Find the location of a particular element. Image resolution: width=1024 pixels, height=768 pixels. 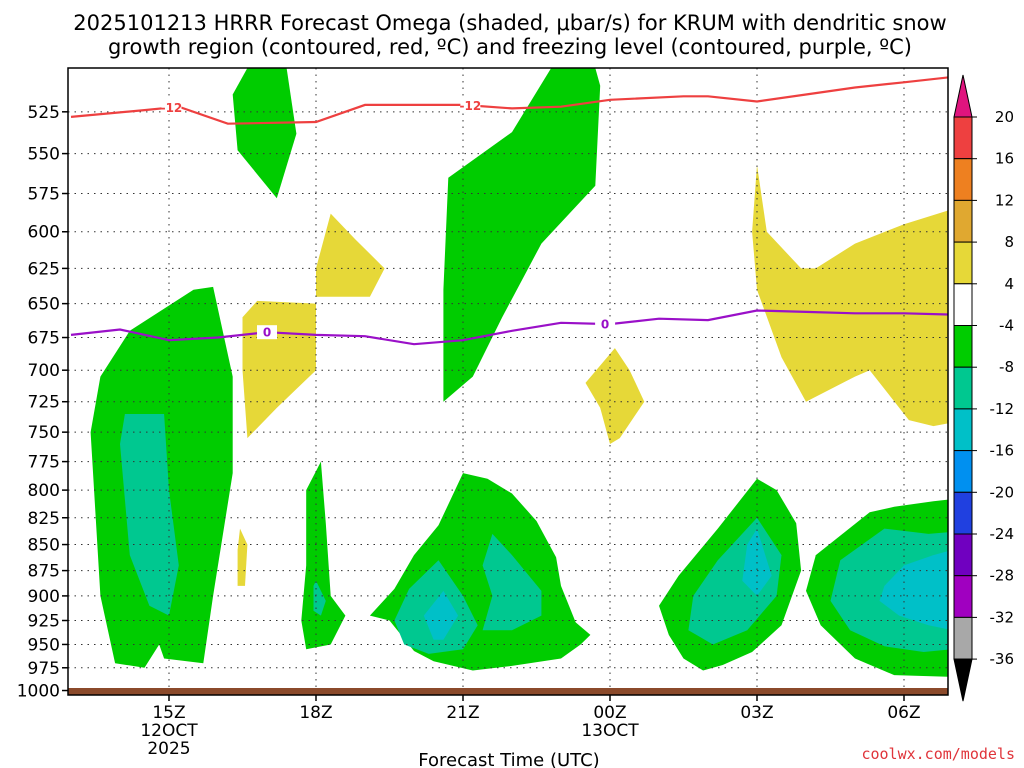

y-tick-label: 950 is located at coordinates (44, 645).